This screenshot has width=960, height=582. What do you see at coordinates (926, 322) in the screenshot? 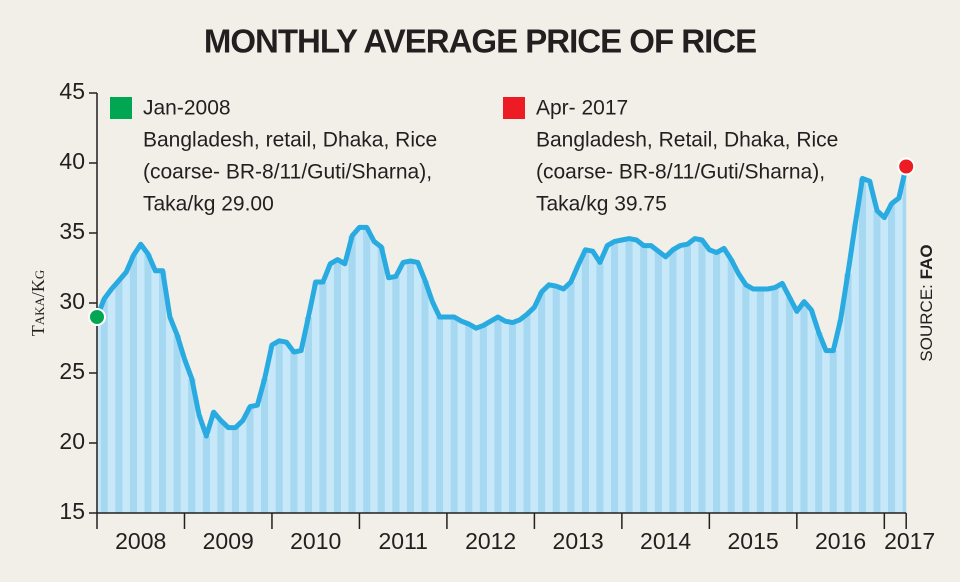
I see `source-label: SOURCE:` at bounding box center [926, 322].